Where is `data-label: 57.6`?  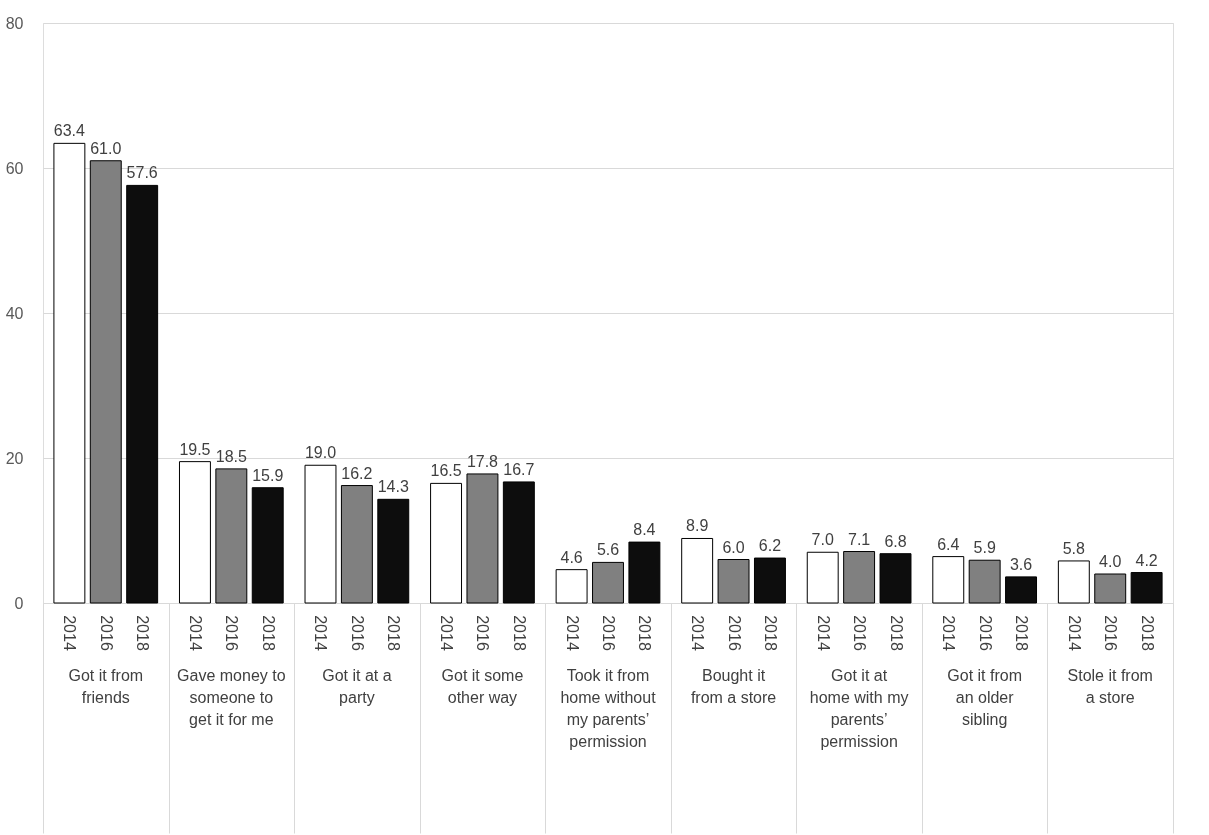 data-label: 57.6 is located at coordinates (142, 173).